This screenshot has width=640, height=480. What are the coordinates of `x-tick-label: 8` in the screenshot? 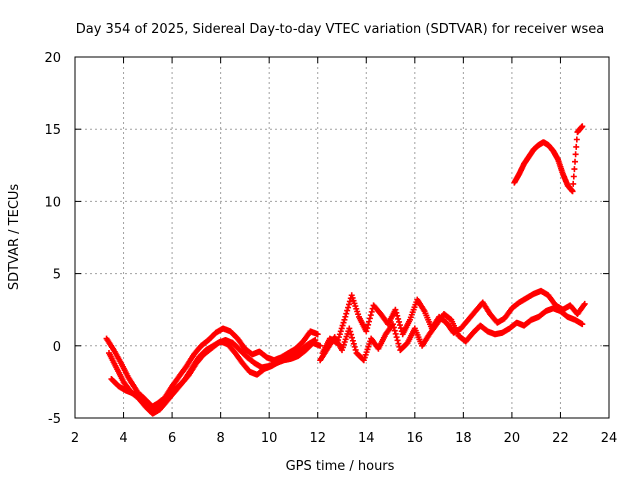 It's located at (220, 438).